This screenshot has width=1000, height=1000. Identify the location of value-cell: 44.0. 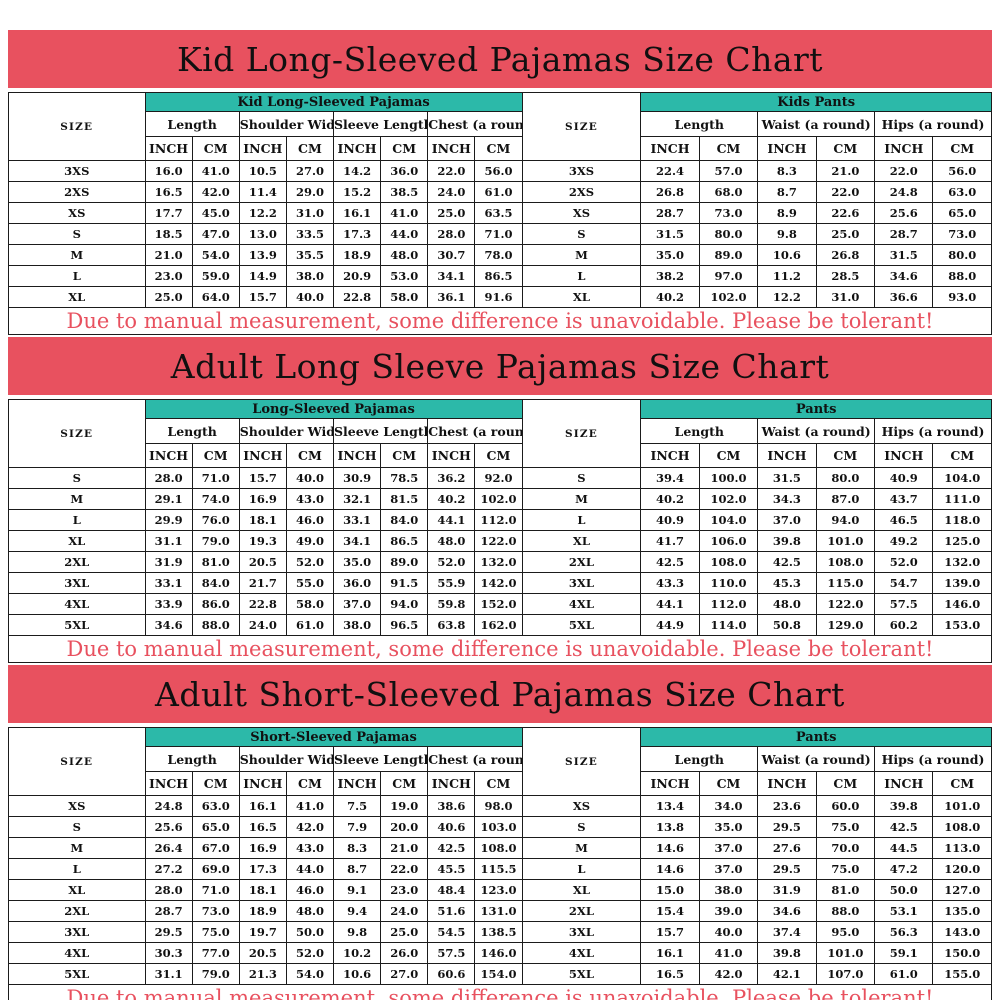
(404, 234).